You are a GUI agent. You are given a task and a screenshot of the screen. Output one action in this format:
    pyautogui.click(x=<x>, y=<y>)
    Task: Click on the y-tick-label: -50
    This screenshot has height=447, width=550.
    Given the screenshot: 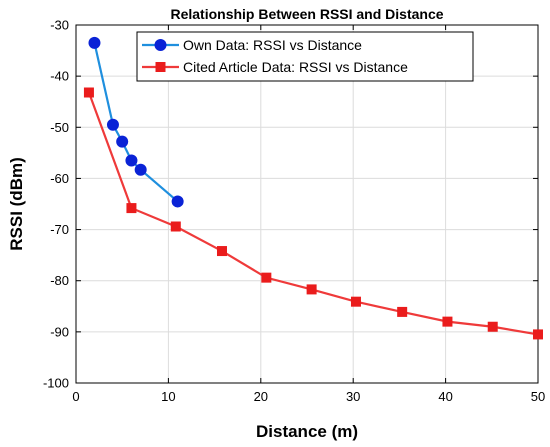 What is the action you would take?
    pyautogui.click(x=59, y=127)
    